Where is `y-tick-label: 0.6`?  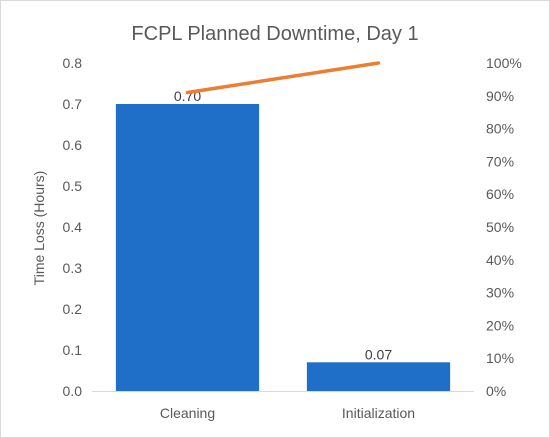
y-tick-label: 0.6 is located at coordinates (73, 145).